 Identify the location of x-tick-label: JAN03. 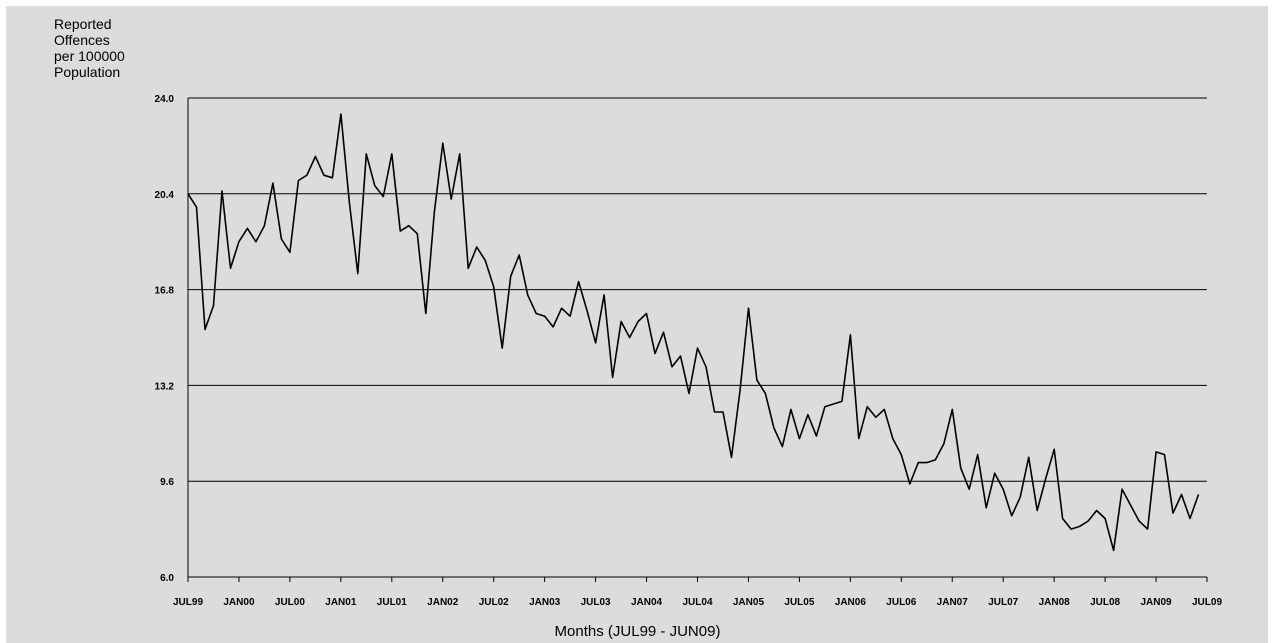
(545, 602).